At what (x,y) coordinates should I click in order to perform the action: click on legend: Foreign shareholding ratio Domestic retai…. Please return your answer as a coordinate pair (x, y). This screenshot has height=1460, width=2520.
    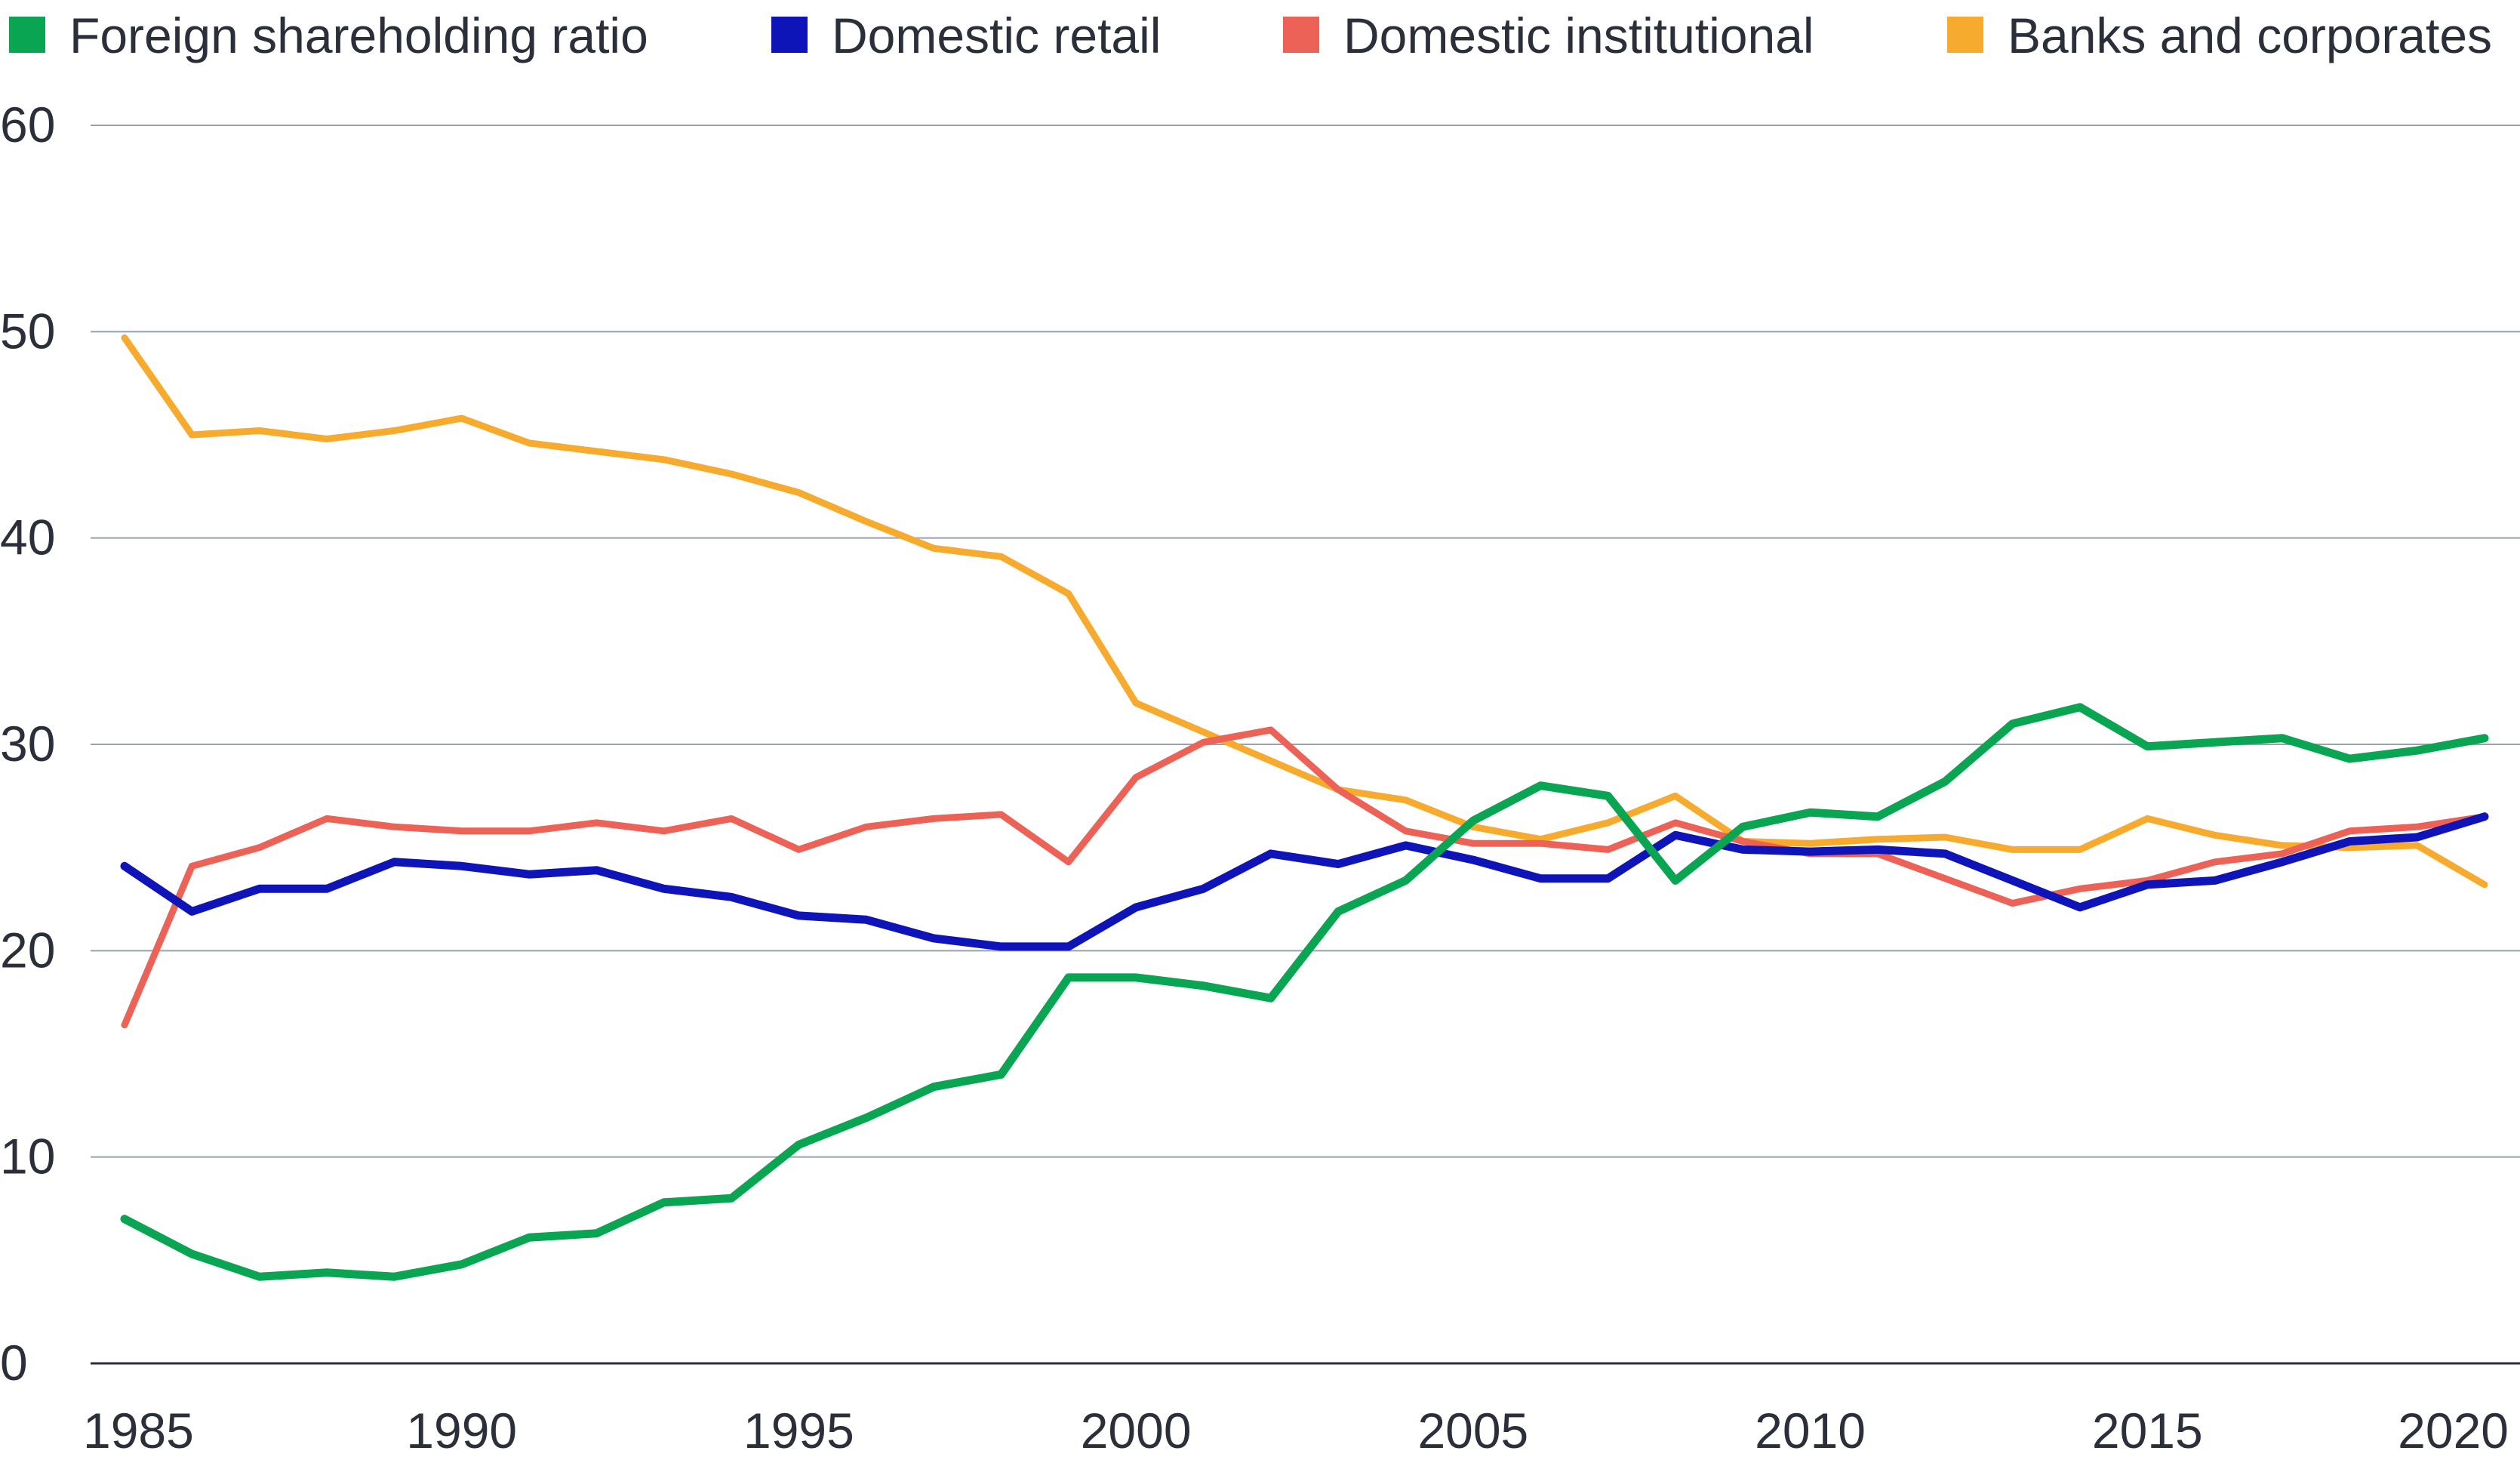
    Looking at the image, I should click on (1250, 35).